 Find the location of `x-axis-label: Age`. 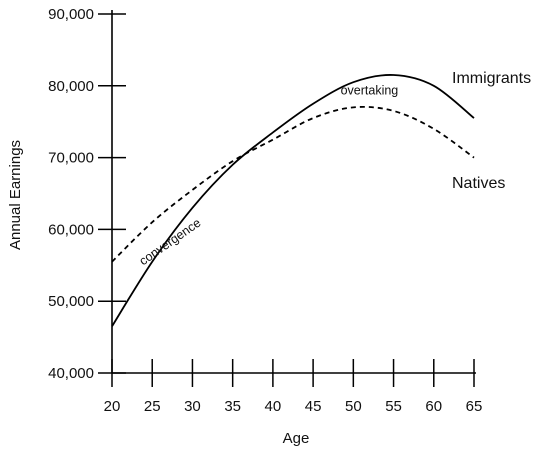

x-axis-label: Age is located at coordinates (296, 438).